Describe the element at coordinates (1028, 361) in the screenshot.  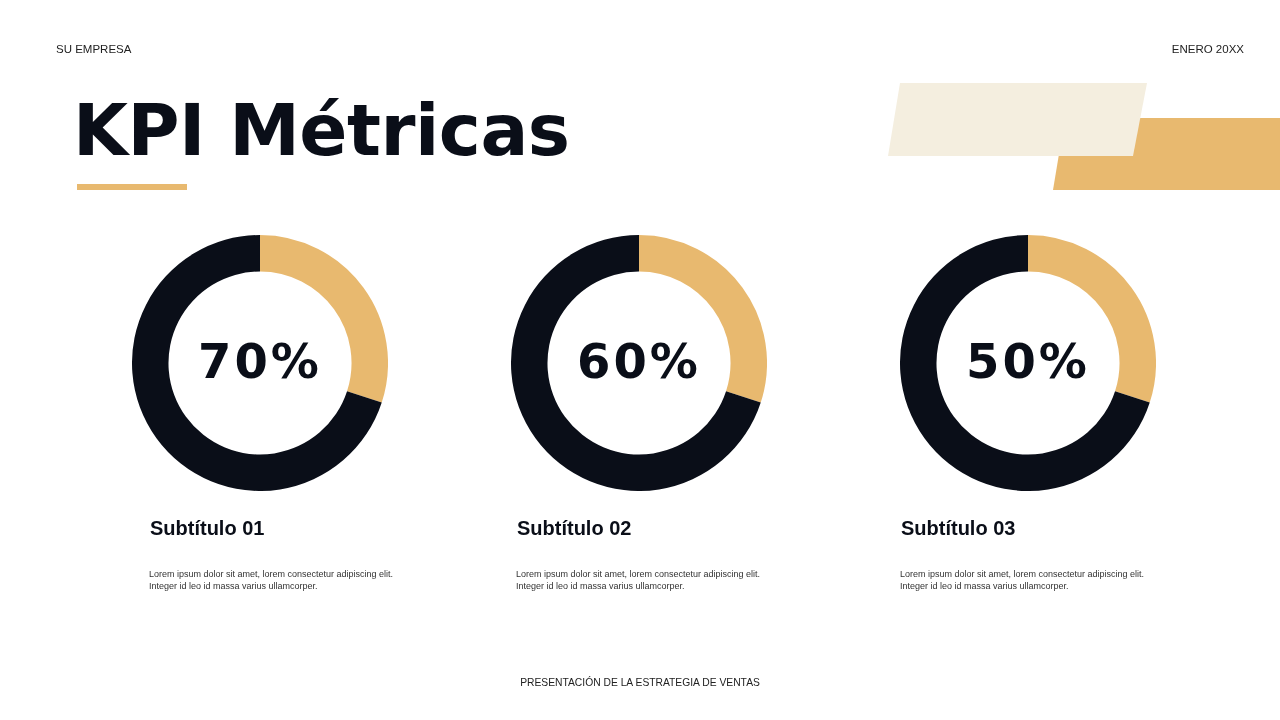
I see `text: 50%` at that location.